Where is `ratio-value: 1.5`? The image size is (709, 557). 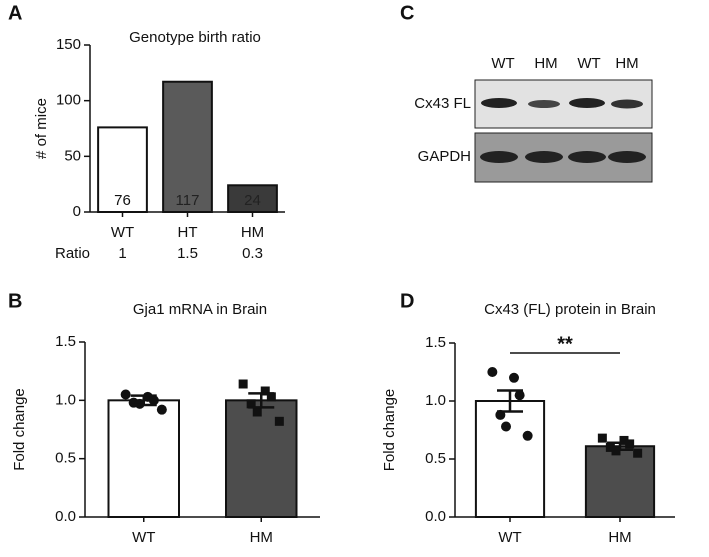 ratio-value: 1.5 is located at coordinates (187, 253).